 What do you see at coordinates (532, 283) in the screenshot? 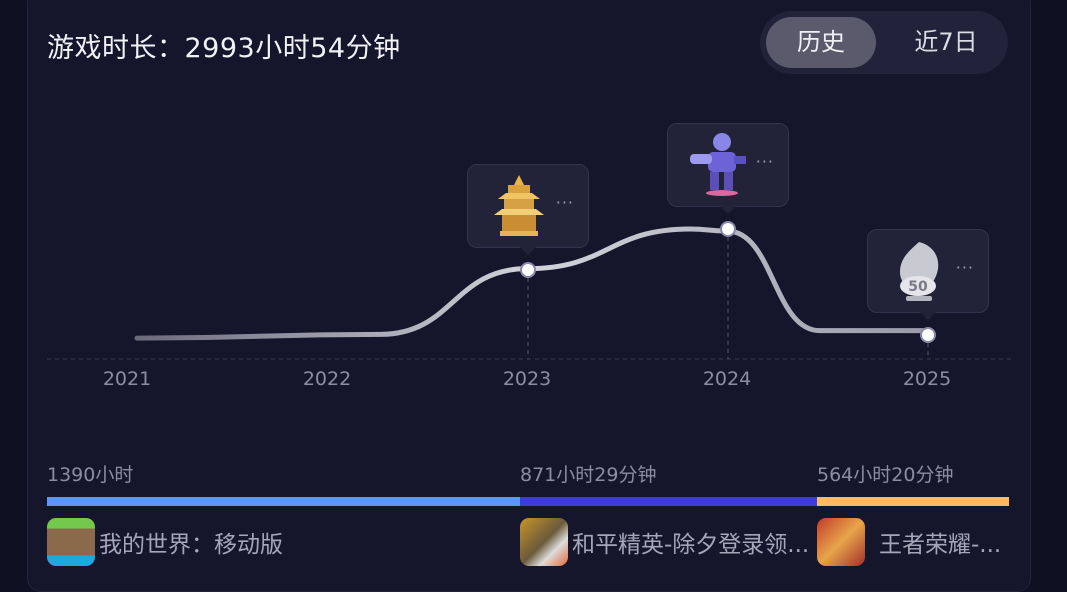
I see `playtime-line` at bounding box center [532, 283].